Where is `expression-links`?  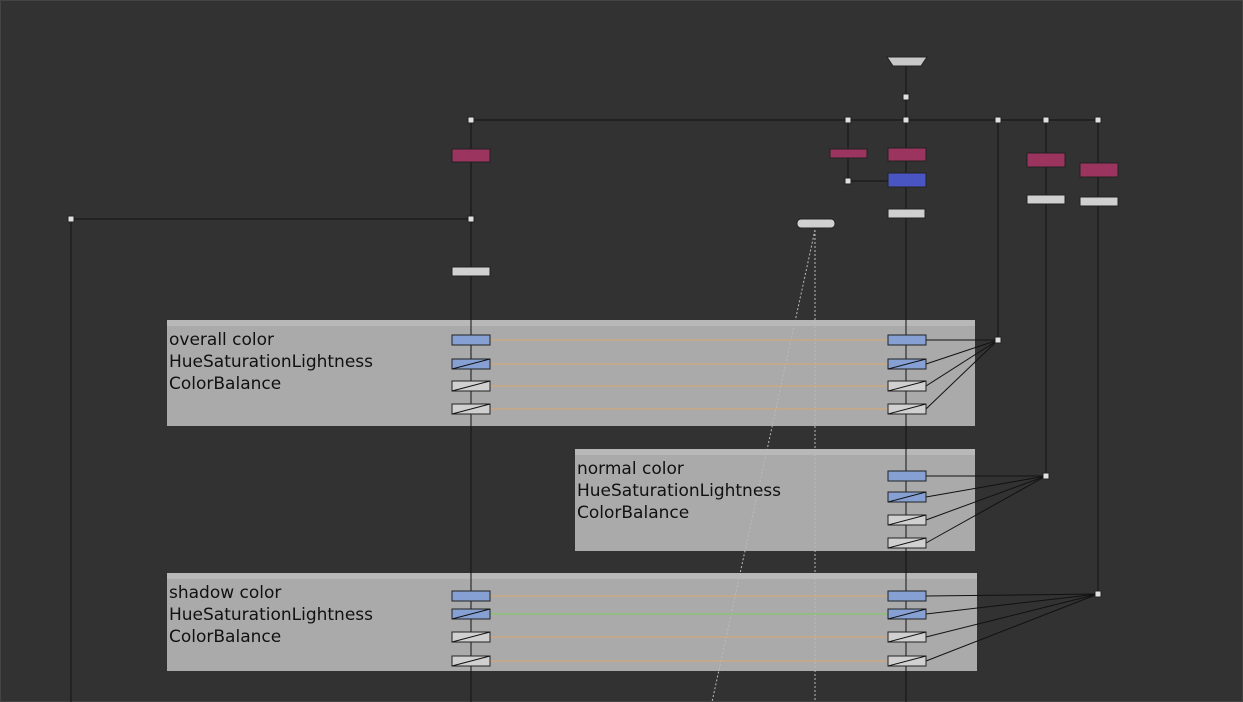
expression-links is located at coordinates (763, 465).